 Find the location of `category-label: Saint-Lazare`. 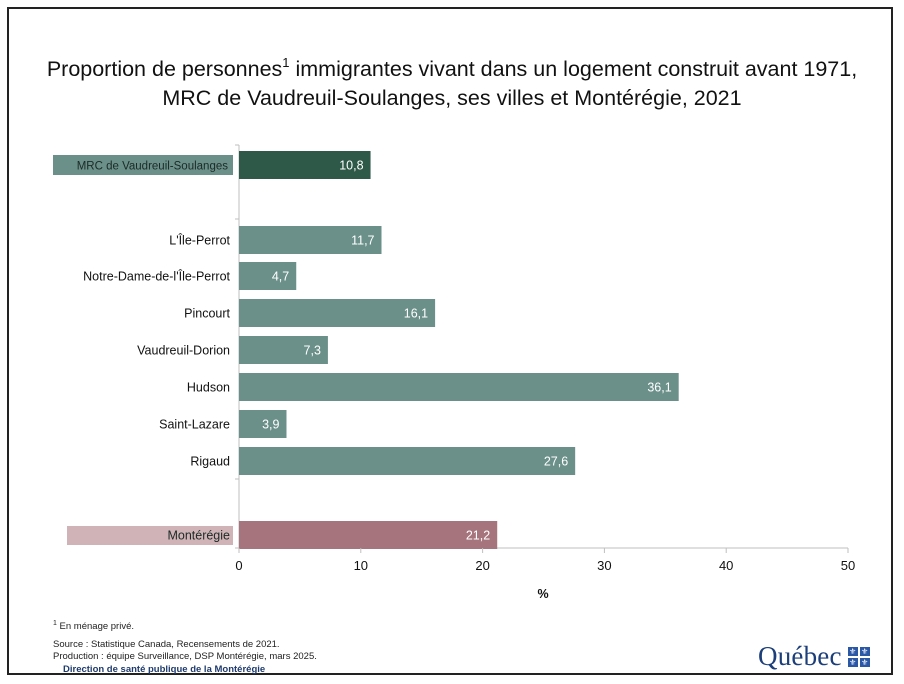

category-label: Saint-Lazare is located at coordinates (194, 425).